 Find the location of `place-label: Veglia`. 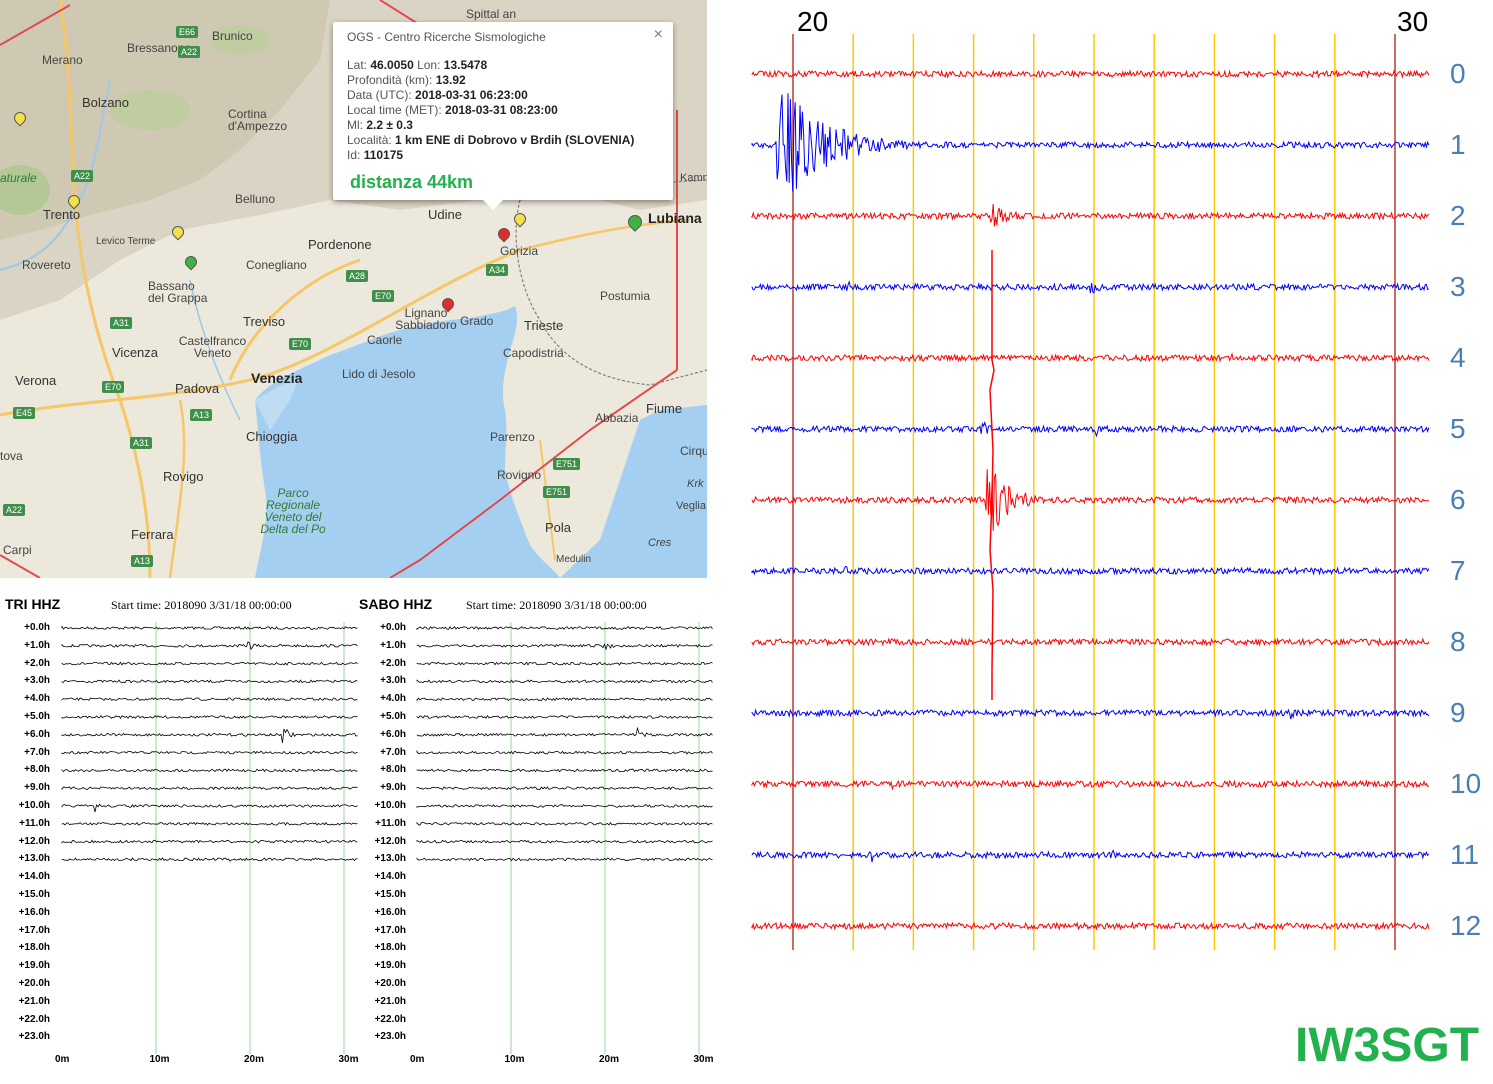

place-label: Veglia is located at coordinates (691, 506).